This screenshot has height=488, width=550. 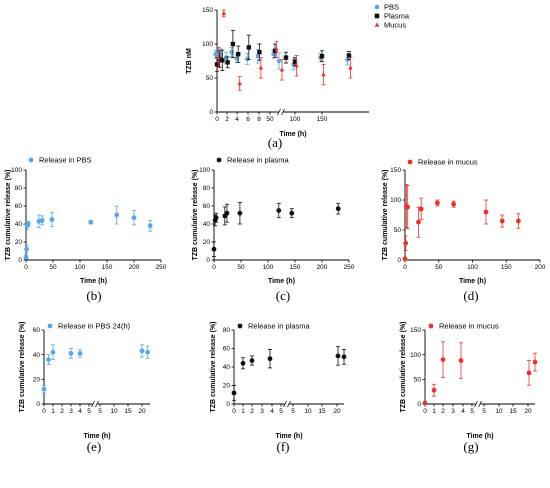 What do you see at coordinates (283, 295) in the screenshot?
I see `panel-caption: (c)` at bounding box center [283, 295].